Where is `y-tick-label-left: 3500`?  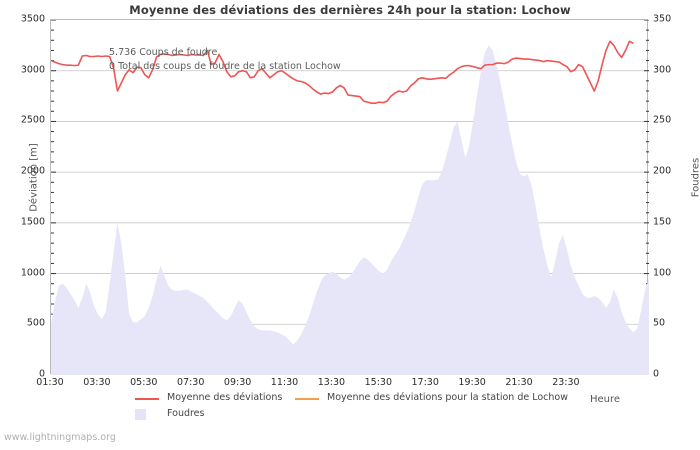
y-tick-label-left: 3500 is located at coordinates (32, 19).